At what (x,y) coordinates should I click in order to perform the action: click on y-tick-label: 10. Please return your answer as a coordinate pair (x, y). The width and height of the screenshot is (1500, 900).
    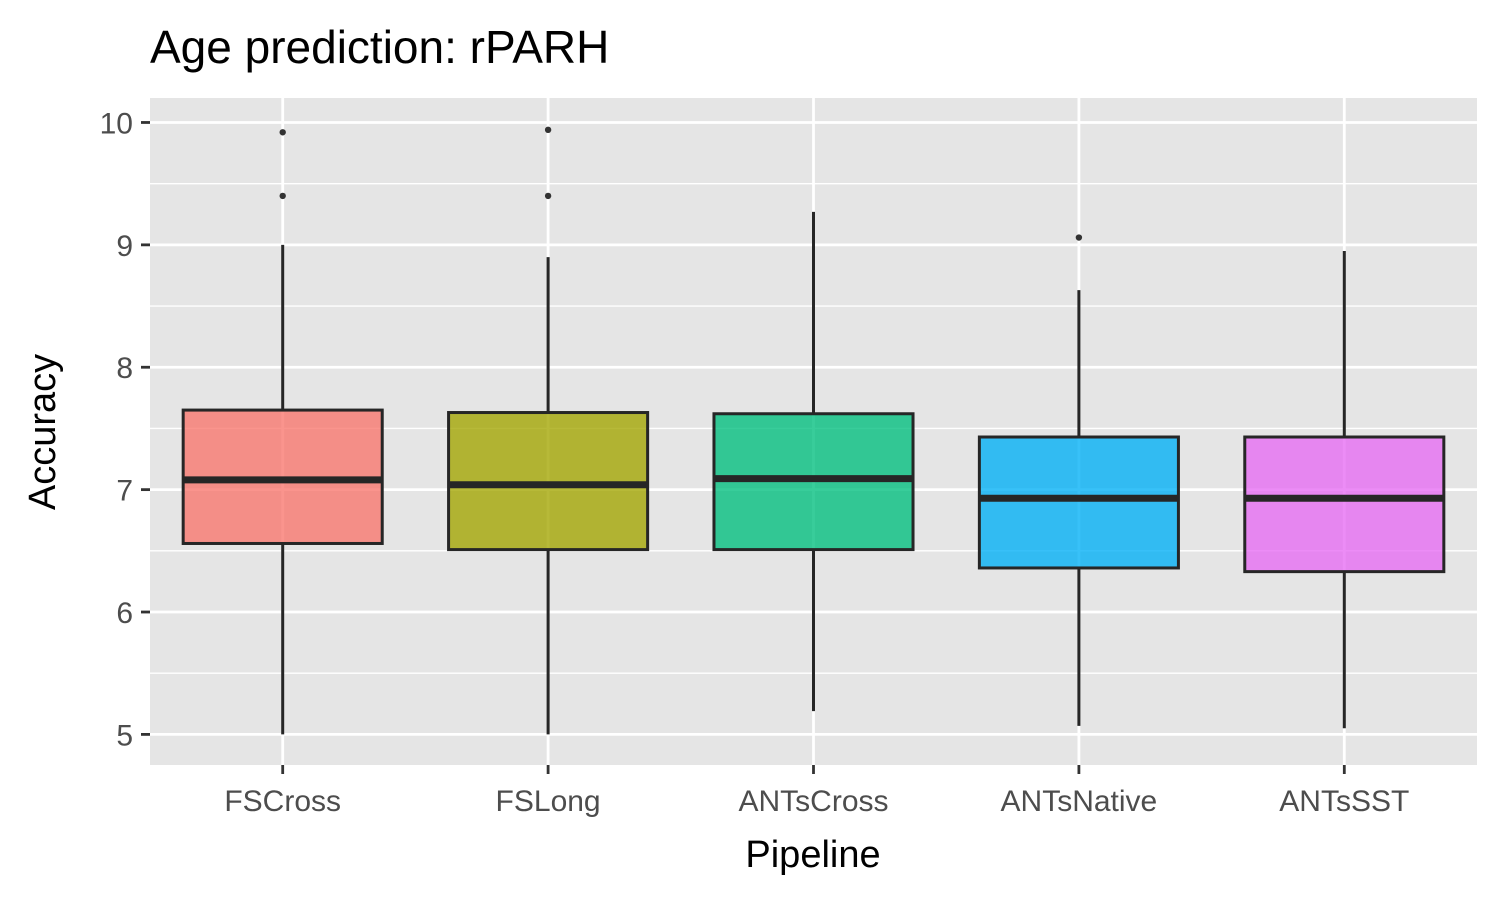
    Looking at the image, I should click on (116, 123).